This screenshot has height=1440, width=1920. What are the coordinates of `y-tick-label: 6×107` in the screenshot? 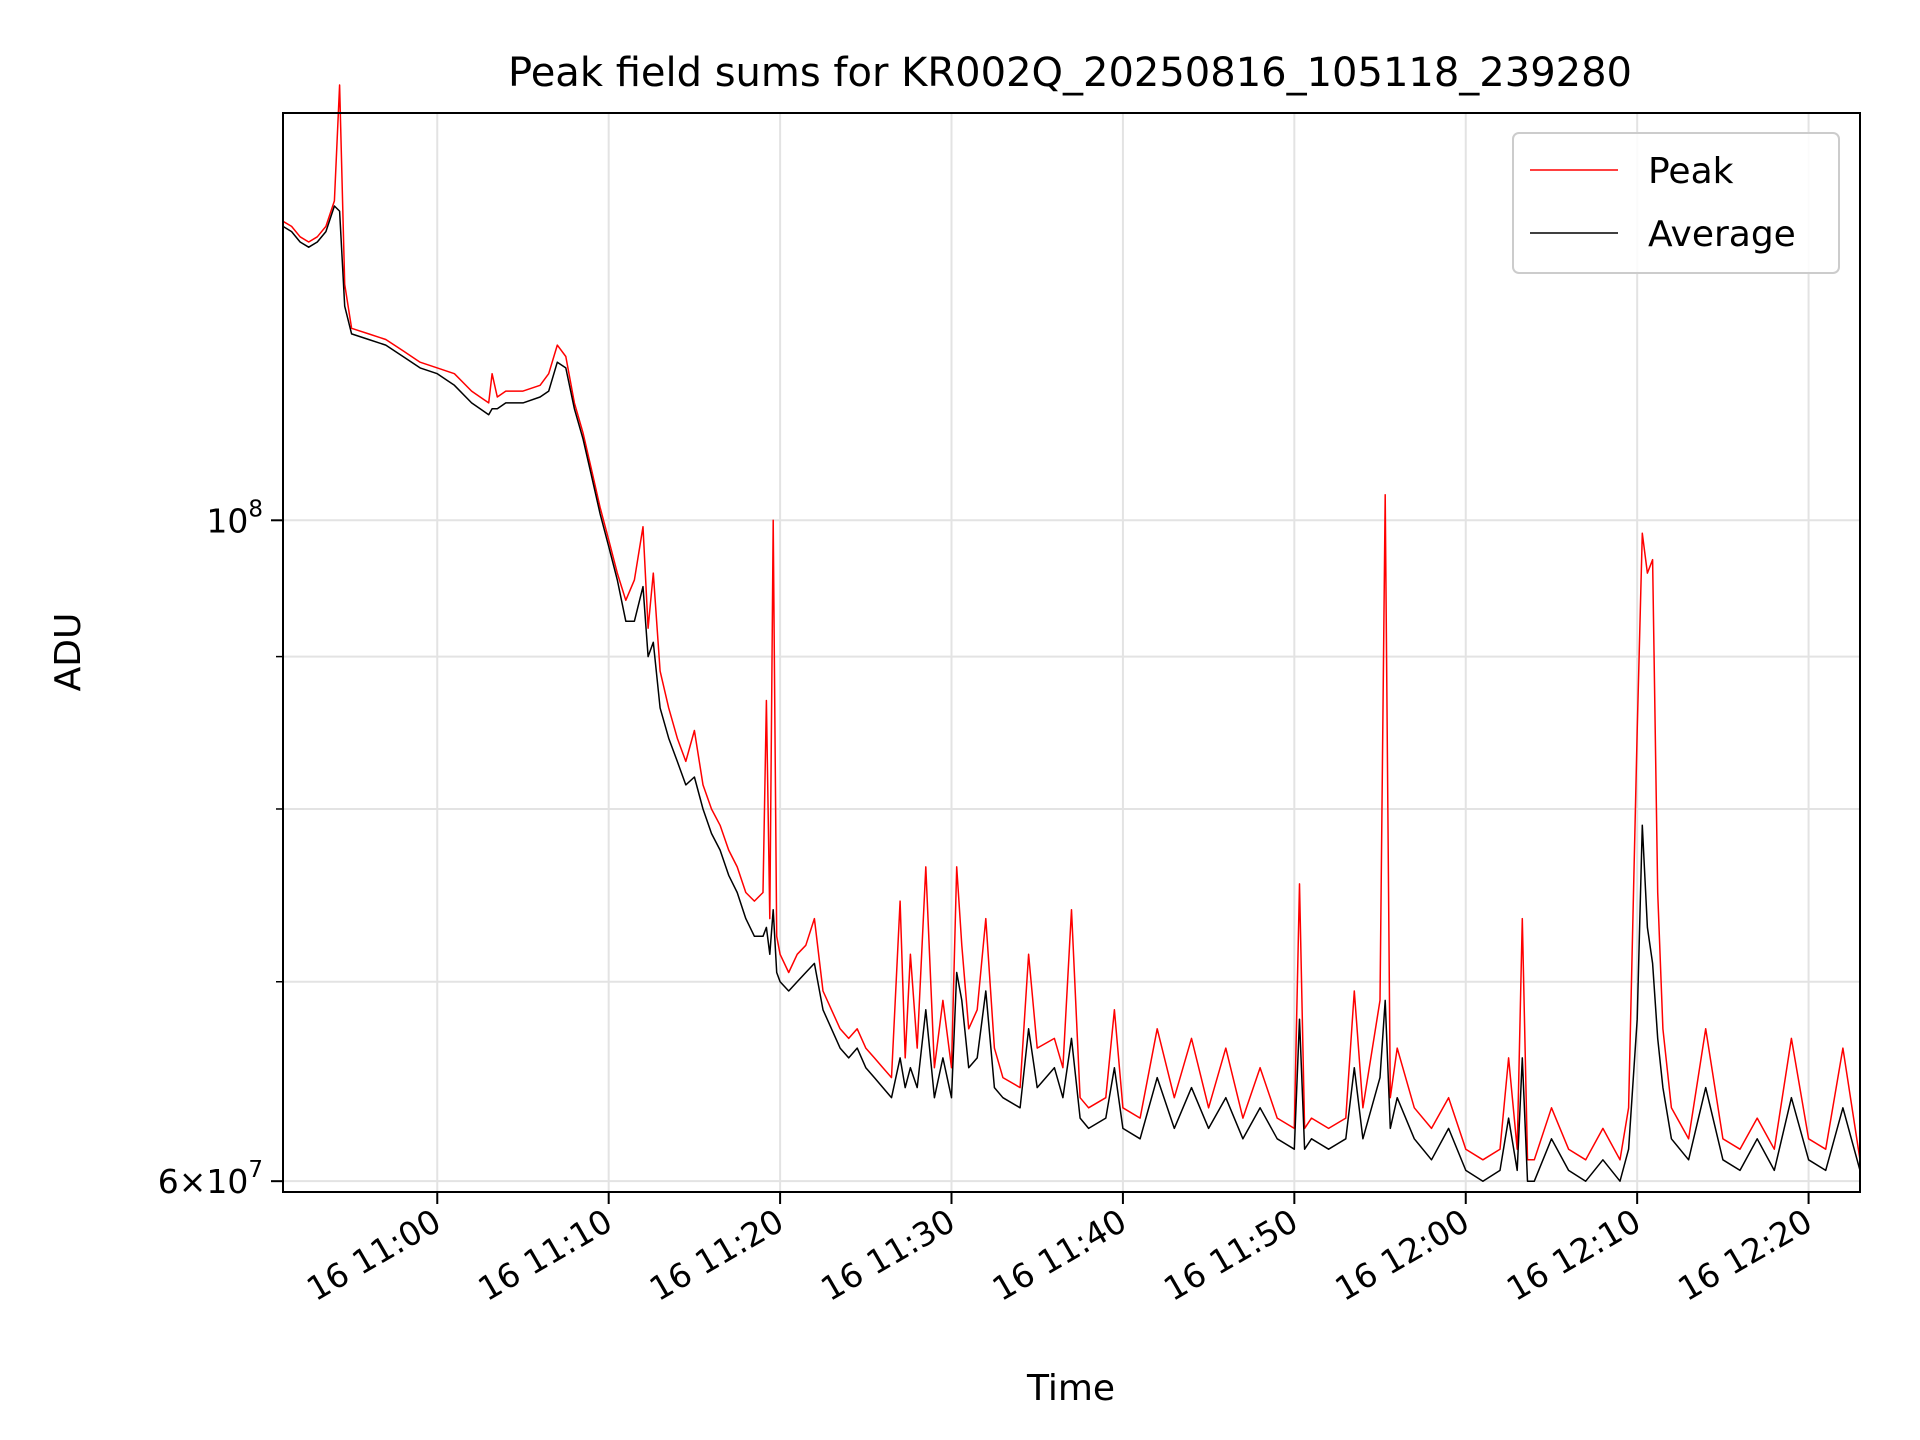 It's located at (210, 1179).